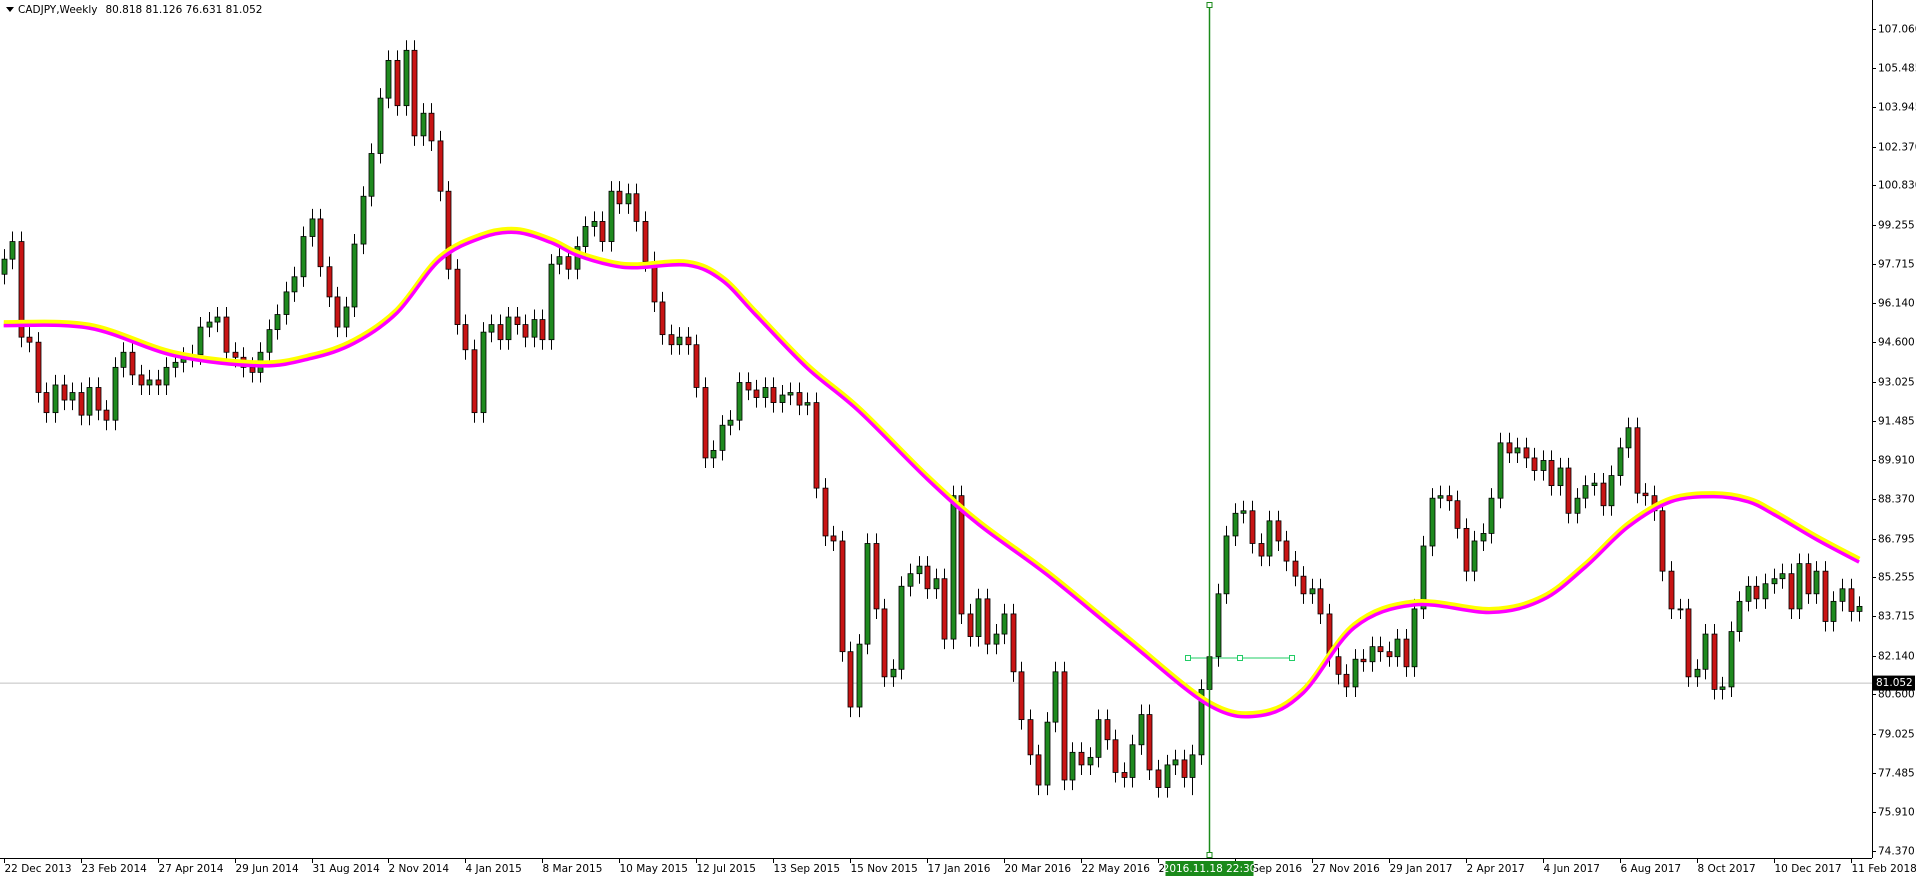 This screenshot has width=1916, height=879. What do you see at coordinates (1240, 658) in the screenshot?
I see `level-object` at bounding box center [1240, 658].